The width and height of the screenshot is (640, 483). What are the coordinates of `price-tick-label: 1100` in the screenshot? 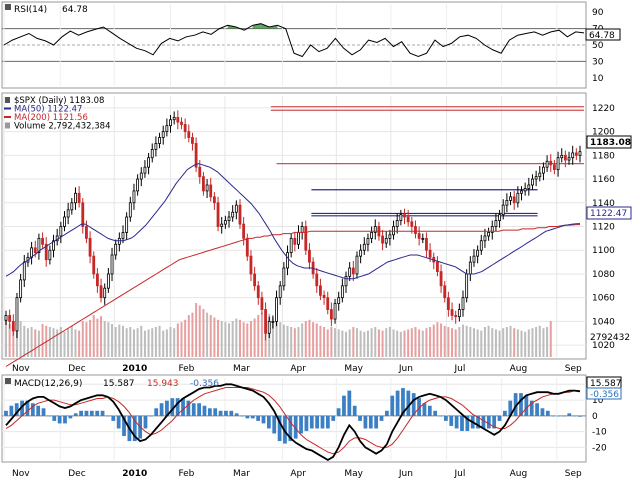 It's located at (603, 251).